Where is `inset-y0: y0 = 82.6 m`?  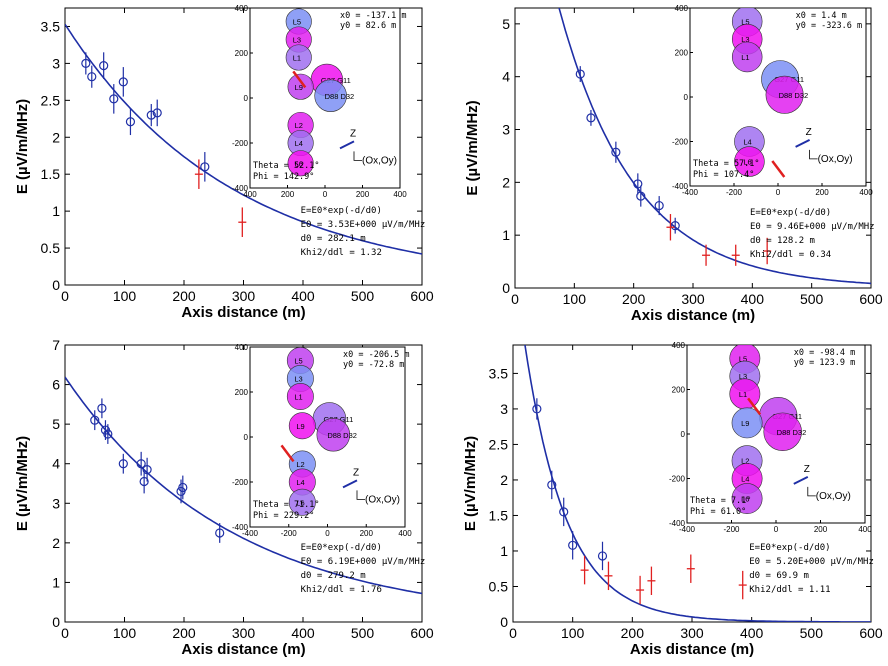
inset-y0: y0 = 82.6 m is located at coordinates (368, 26).